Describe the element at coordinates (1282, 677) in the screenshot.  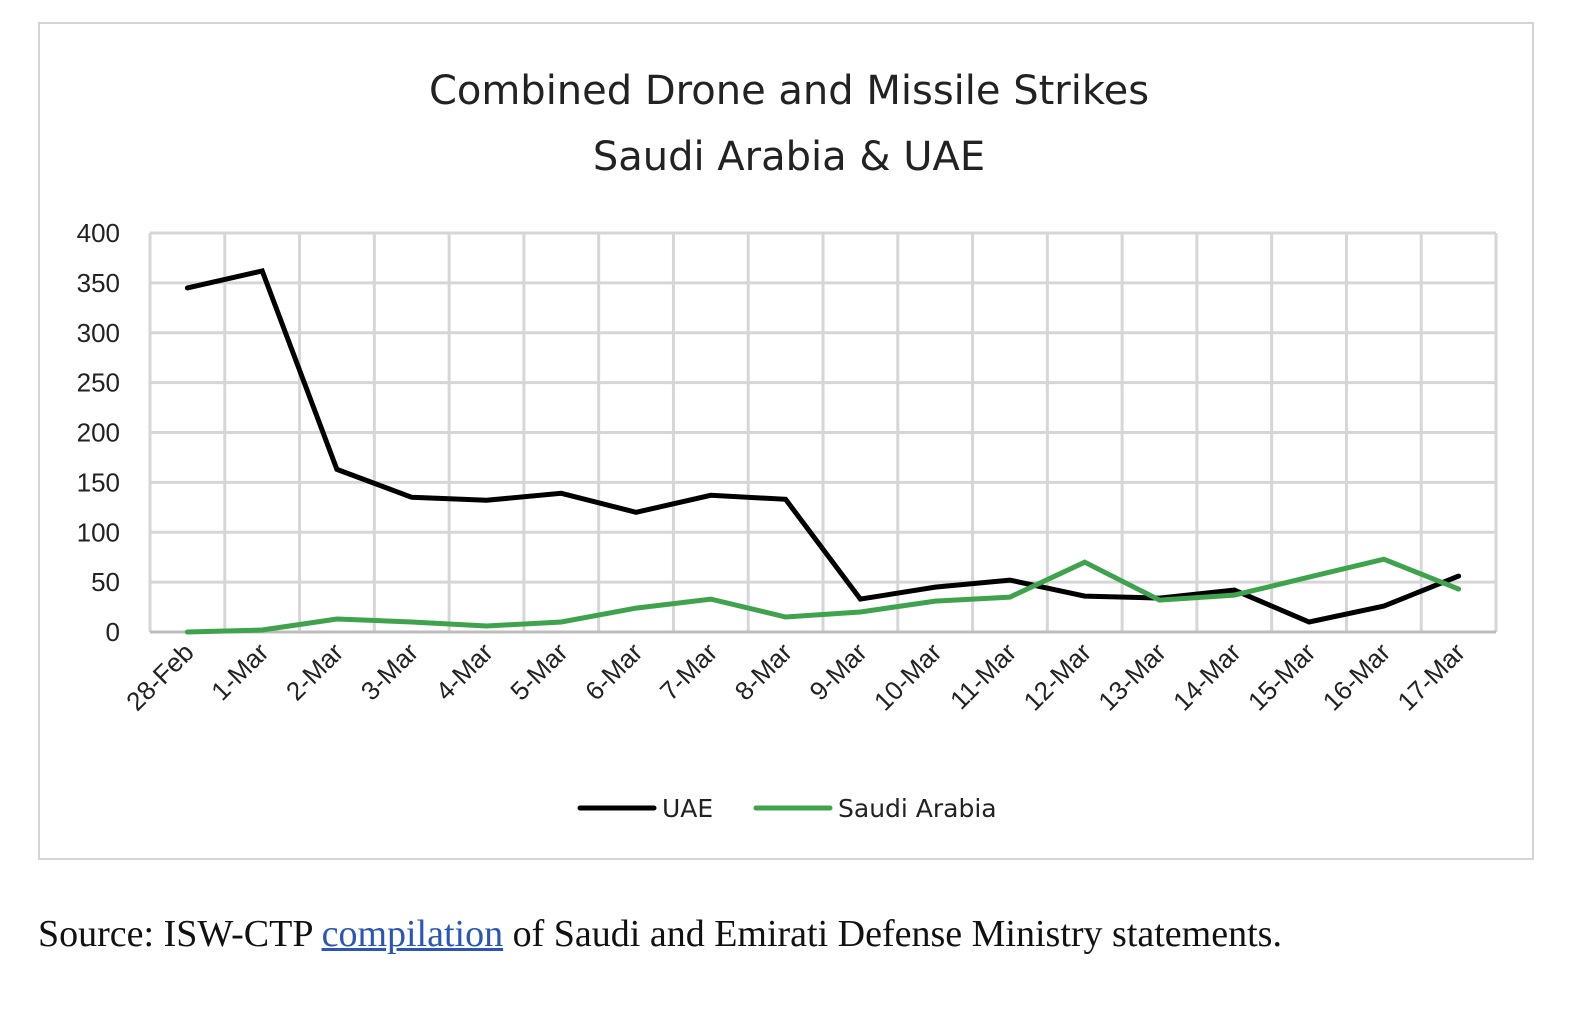
I see `x-tick-label: 15-Mar` at that location.